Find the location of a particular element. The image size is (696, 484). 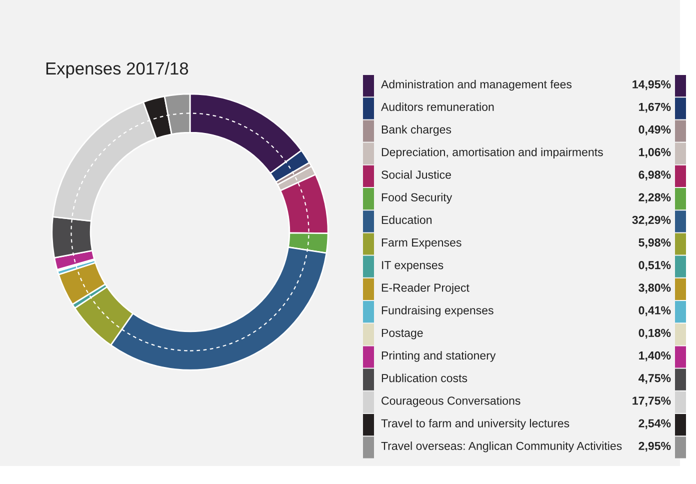

legend-label: Courageous Conversations is located at coordinates (451, 402).